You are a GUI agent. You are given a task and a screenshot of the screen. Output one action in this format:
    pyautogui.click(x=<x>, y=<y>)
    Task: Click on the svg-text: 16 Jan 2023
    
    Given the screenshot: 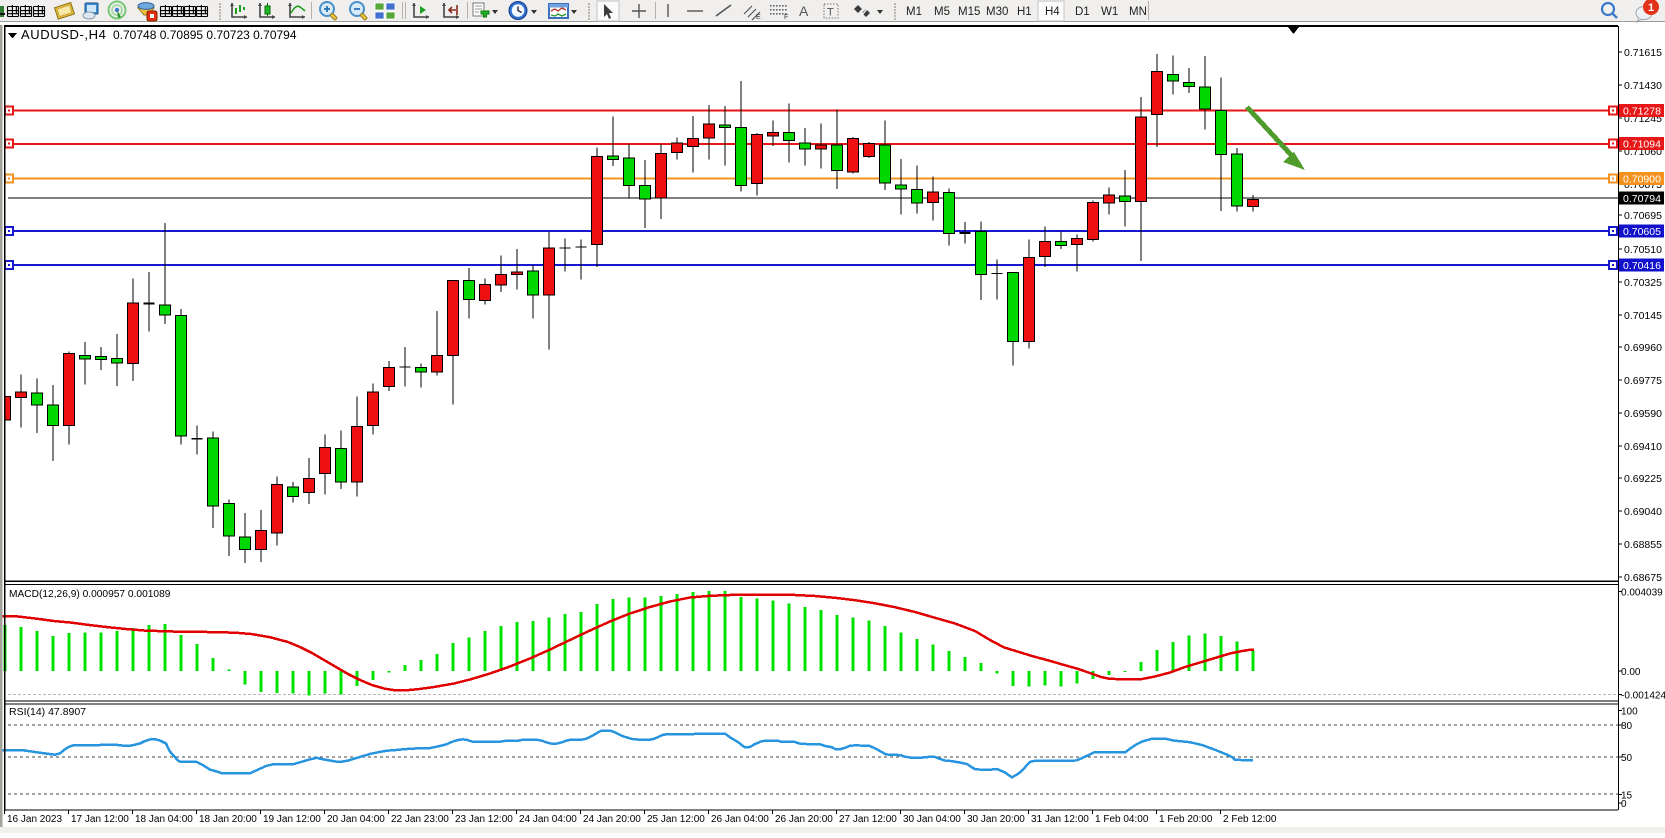 What is the action you would take?
    pyautogui.click(x=34, y=819)
    